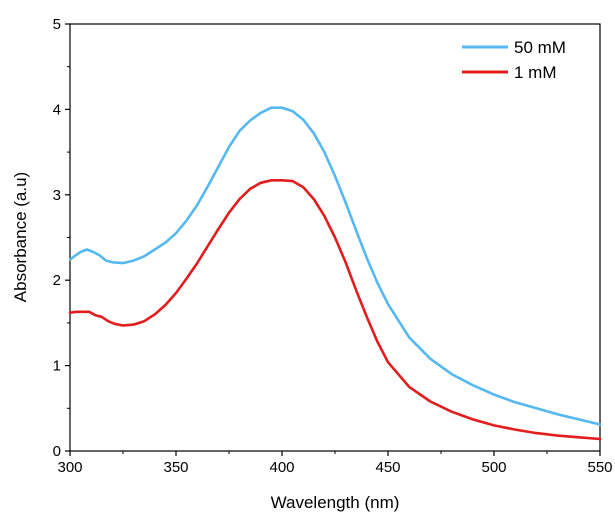  What do you see at coordinates (57, 109) in the screenshot?
I see `y-tick-label: 4` at bounding box center [57, 109].